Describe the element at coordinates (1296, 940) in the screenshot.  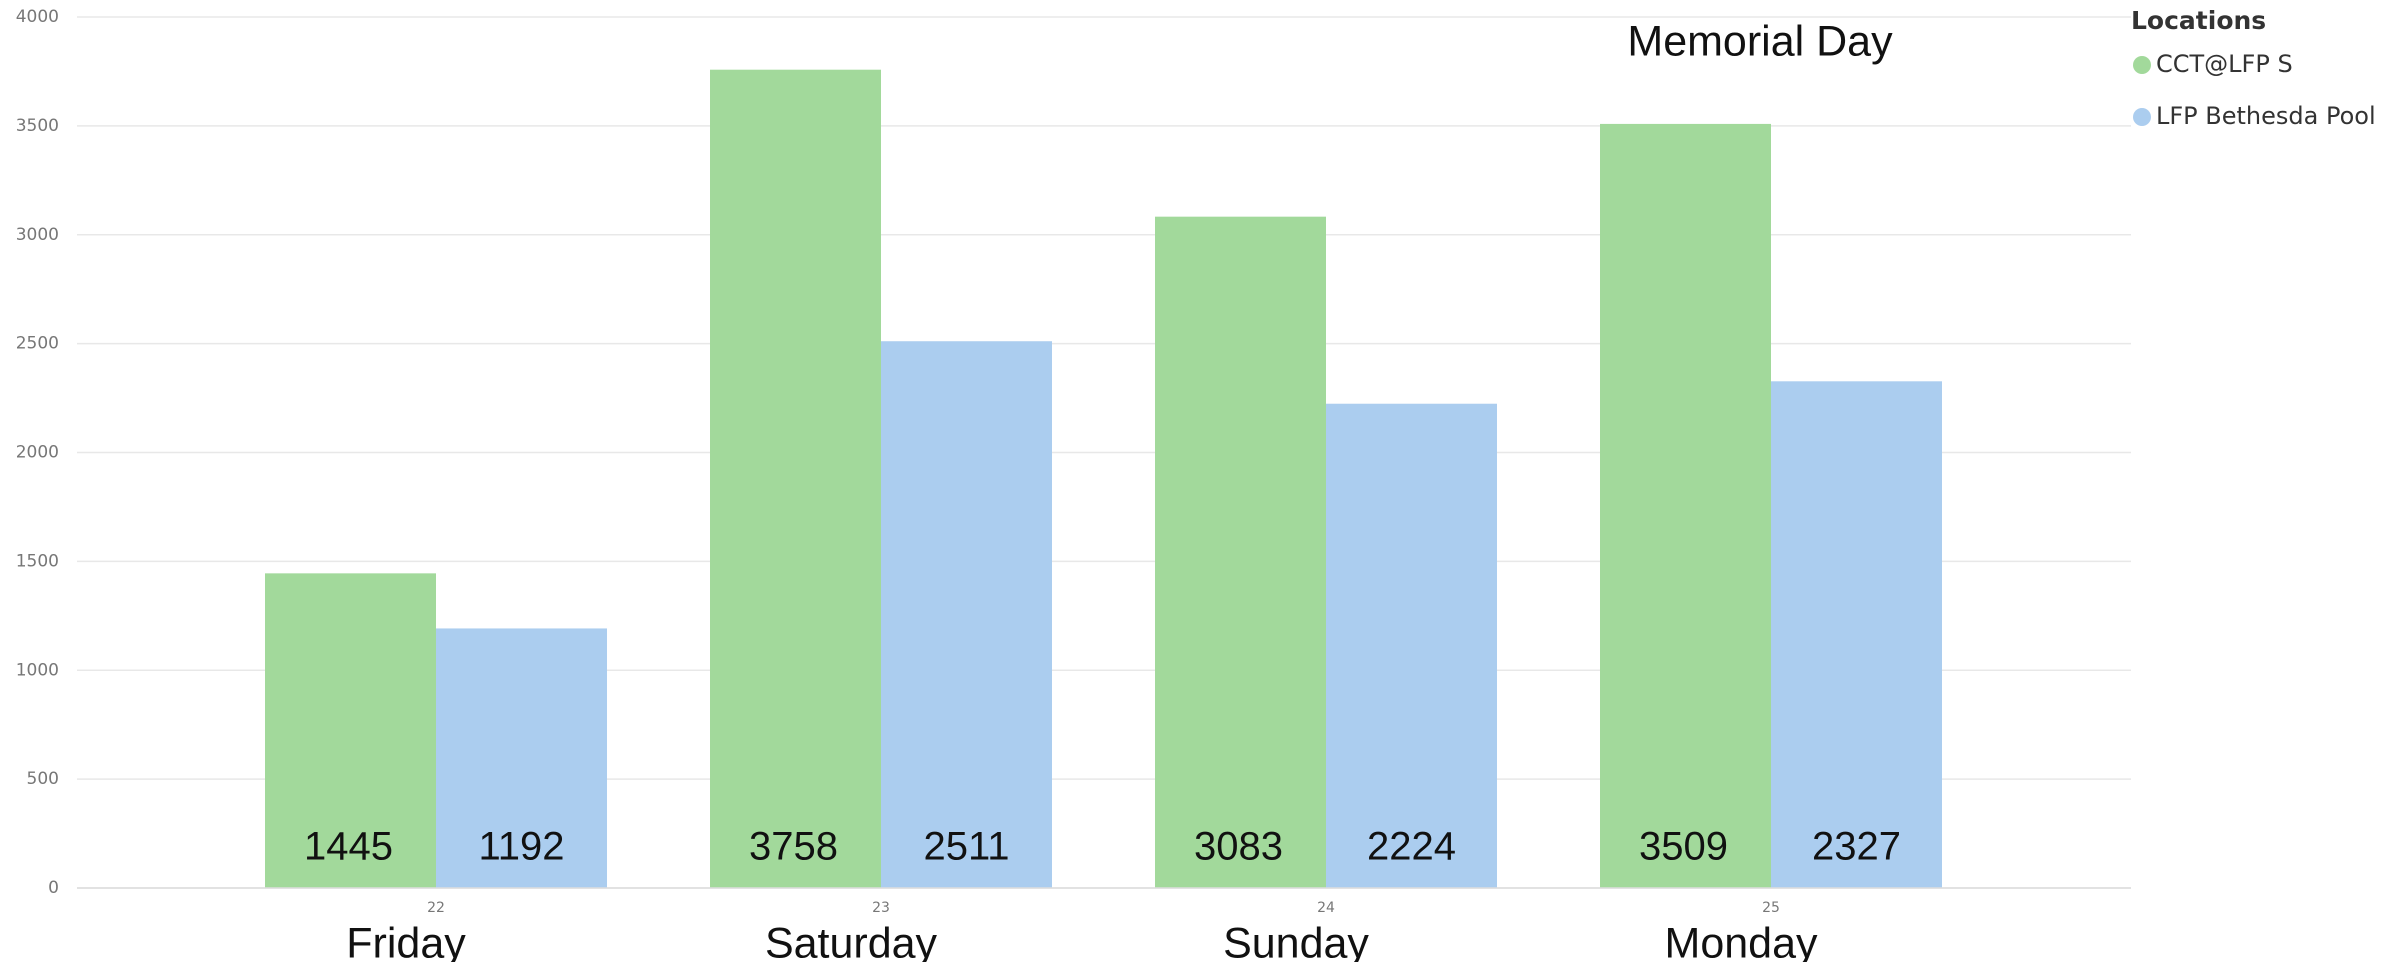
I see `day-label: Sunday` at that location.